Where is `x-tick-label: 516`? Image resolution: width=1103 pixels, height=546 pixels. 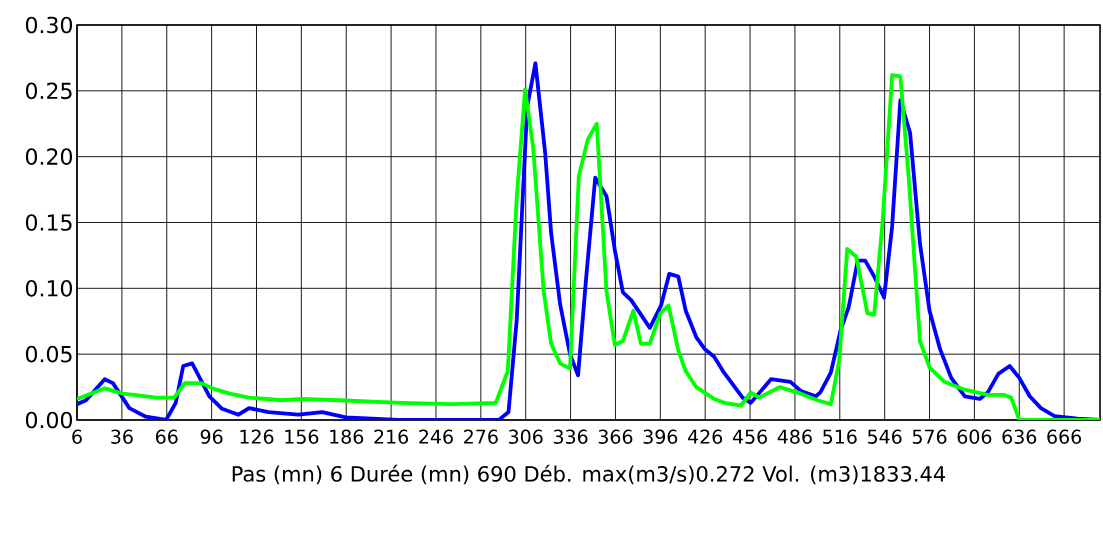 x-tick-label: 516 is located at coordinates (840, 436).